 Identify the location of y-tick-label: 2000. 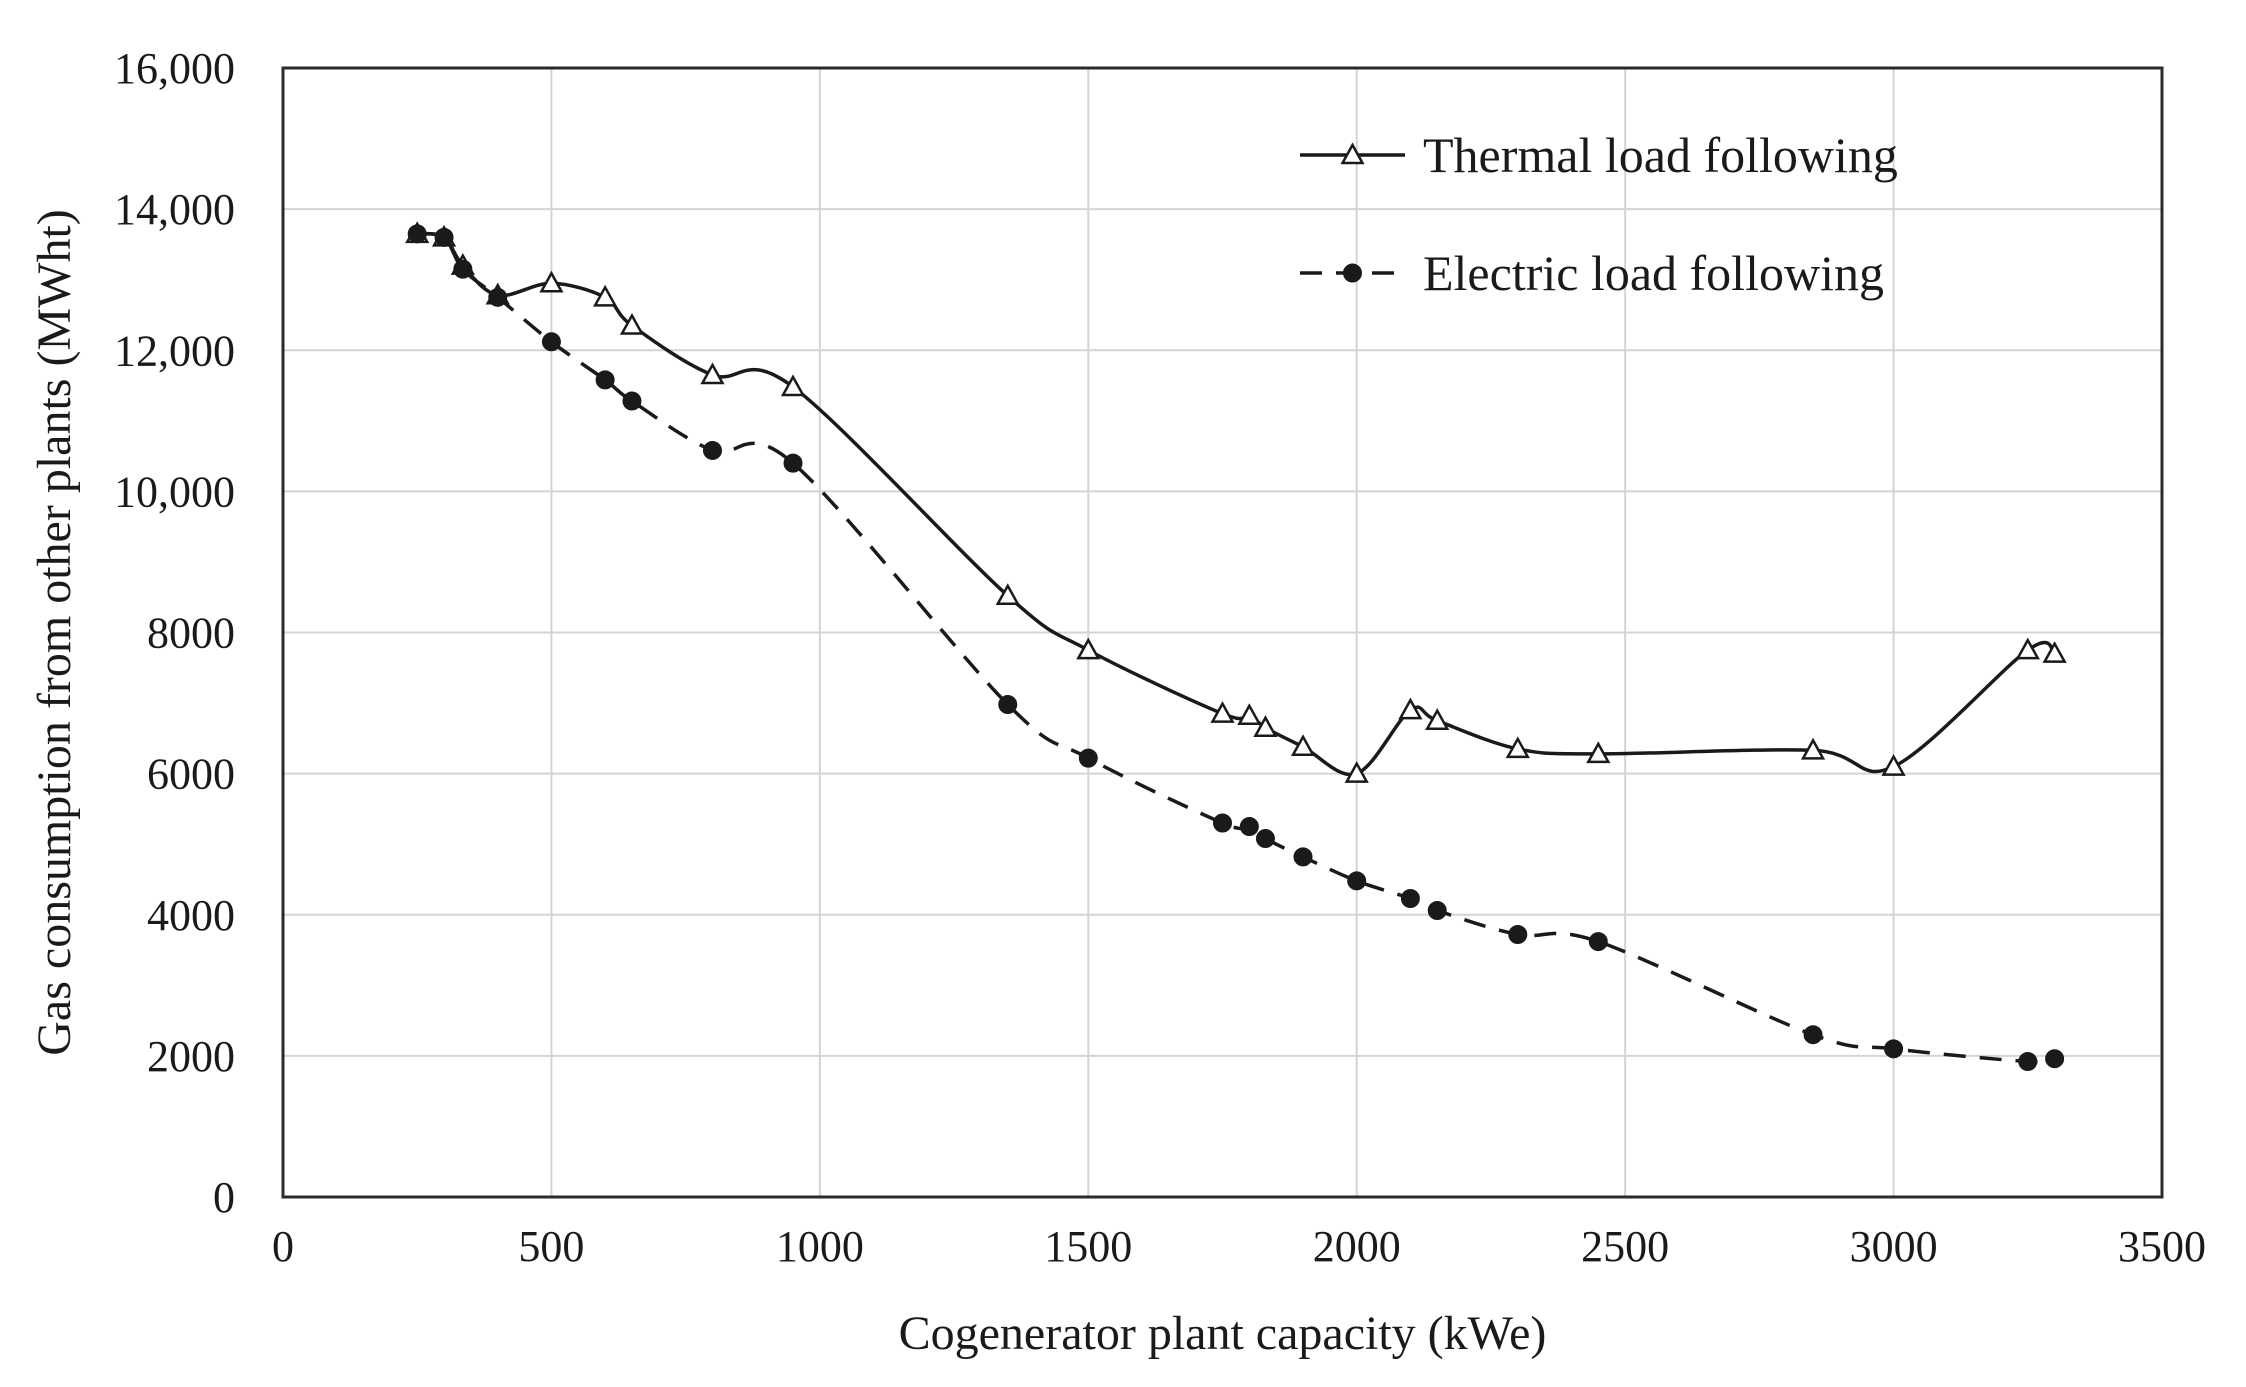
(191, 1056).